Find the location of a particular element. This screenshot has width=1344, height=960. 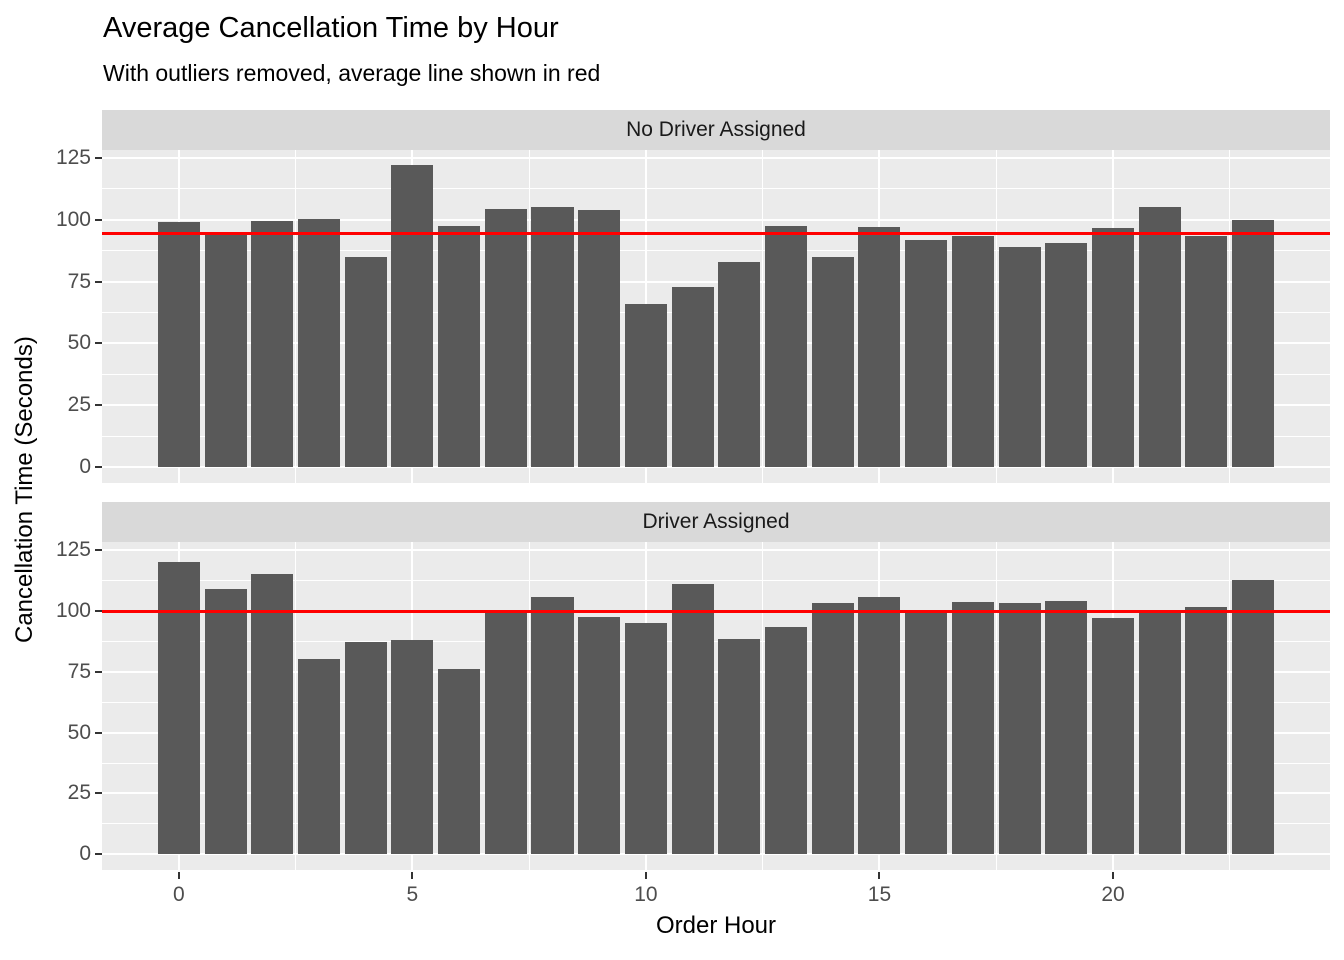

x-tick-label: 10 is located at coordinates (646, 894).